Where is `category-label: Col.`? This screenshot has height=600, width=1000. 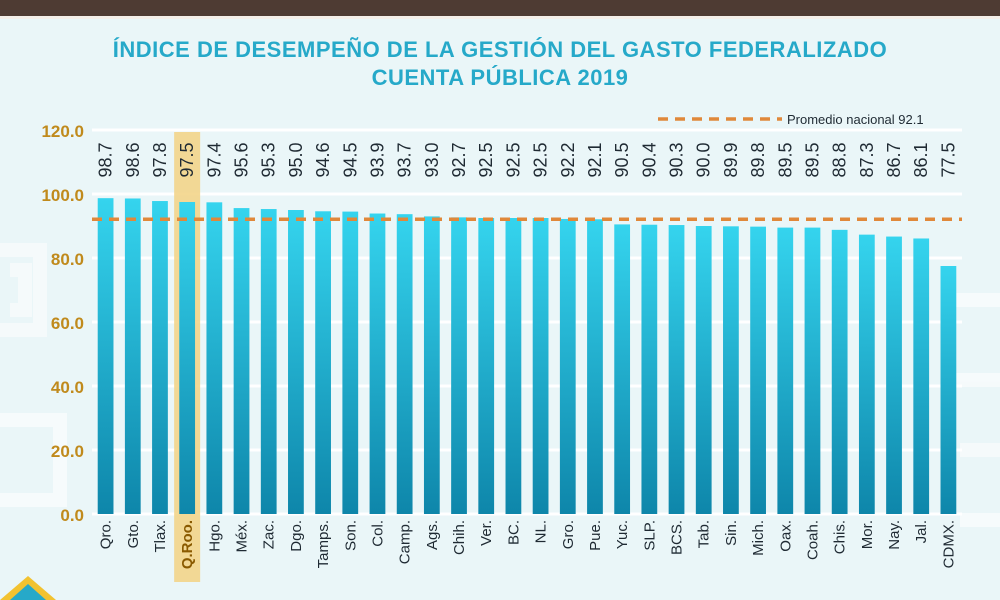 category-label: Col. is located at coordinates (377, 533).